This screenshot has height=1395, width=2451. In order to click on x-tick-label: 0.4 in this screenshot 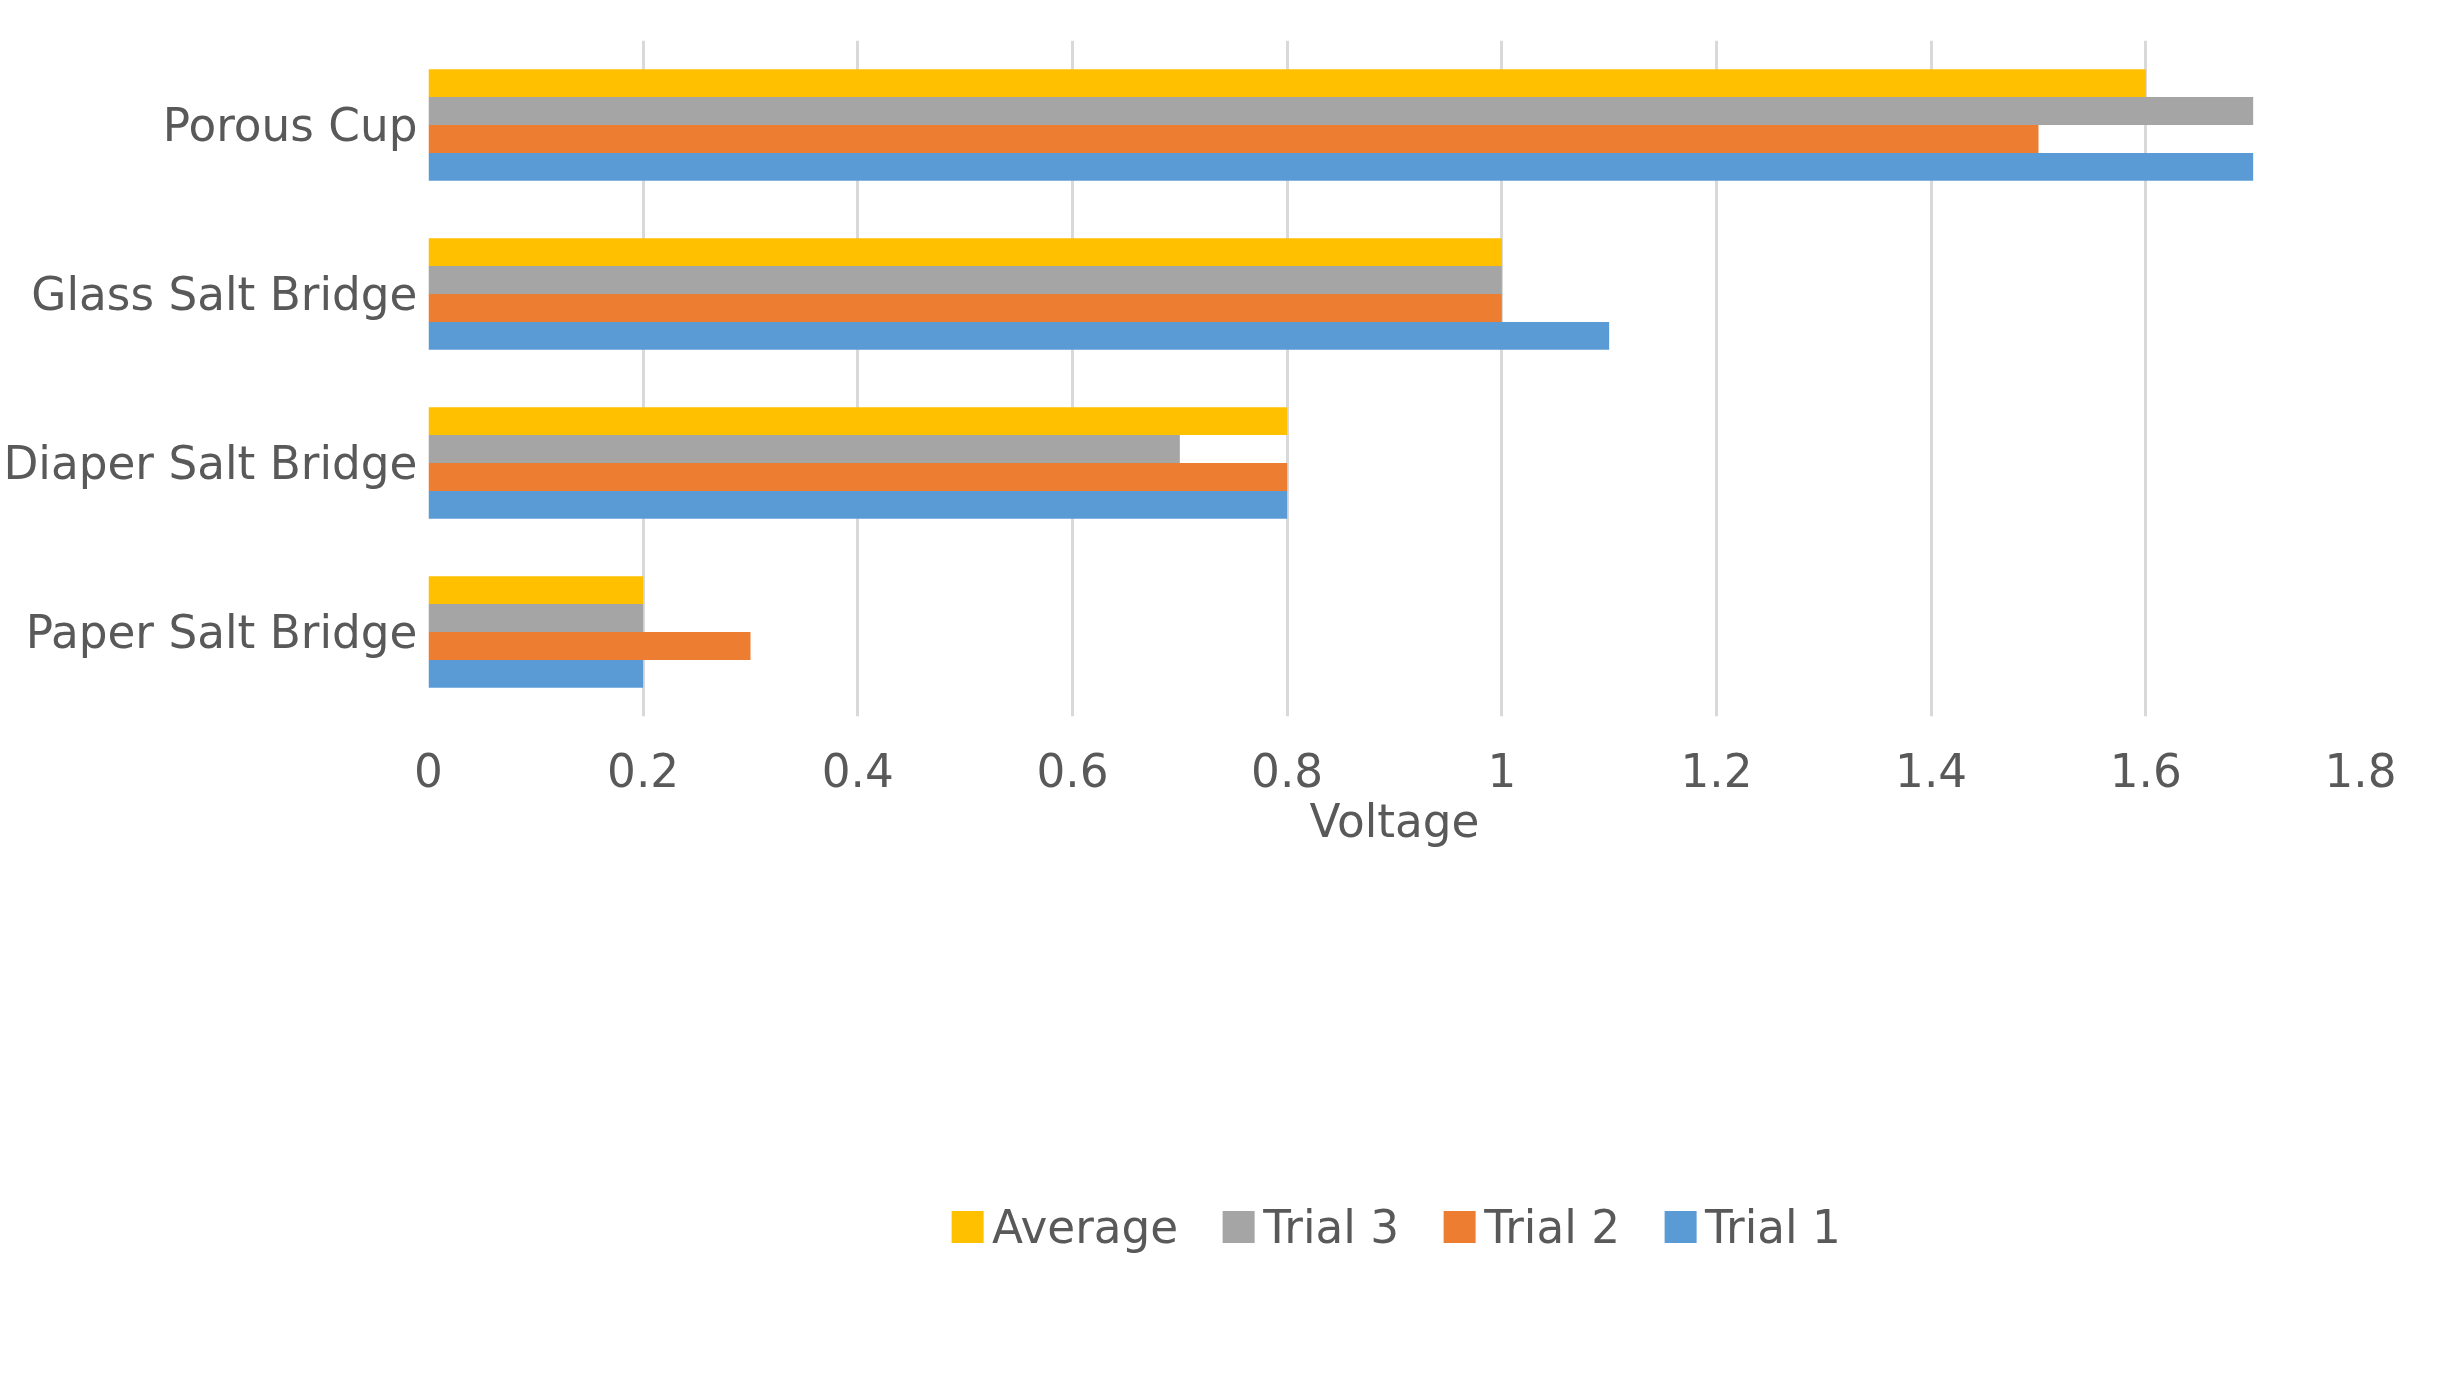, I will do `click(857, 771)`.